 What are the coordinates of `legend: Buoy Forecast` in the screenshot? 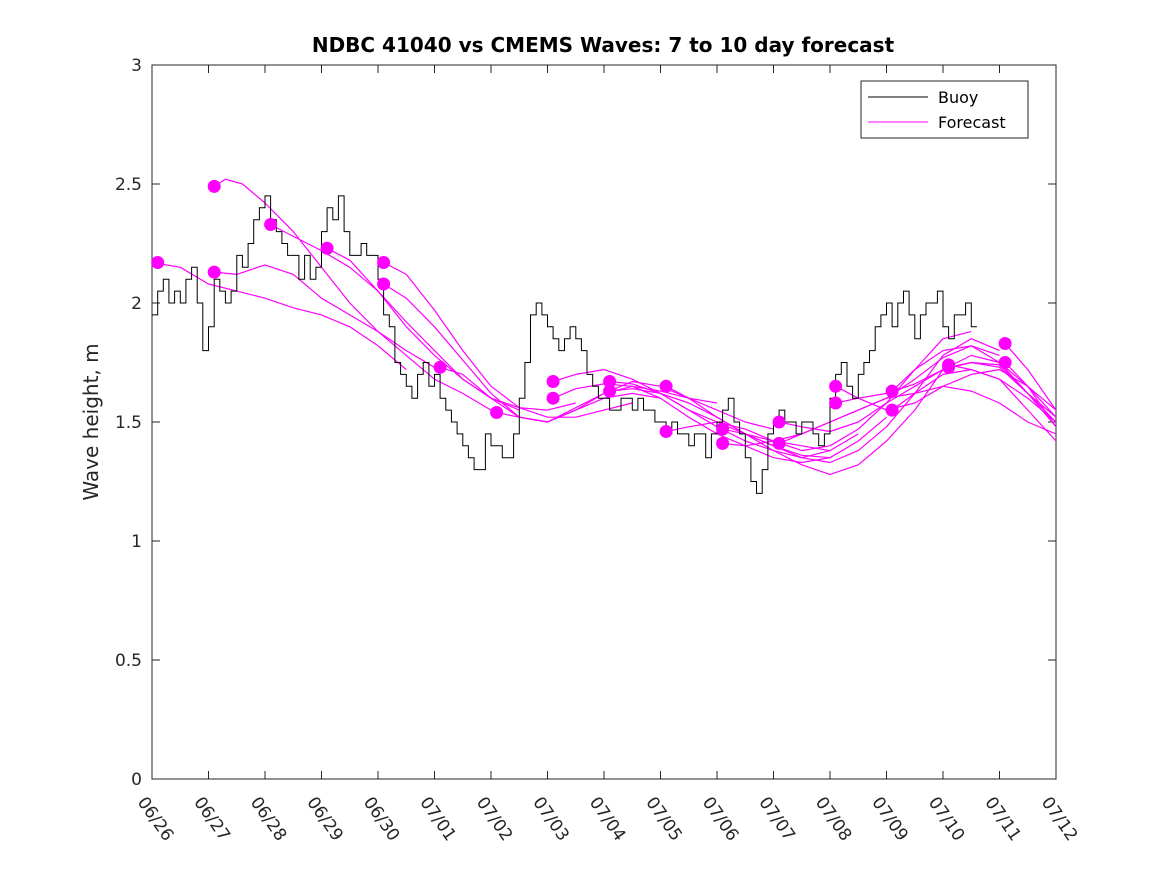 It's located at (944, 109).